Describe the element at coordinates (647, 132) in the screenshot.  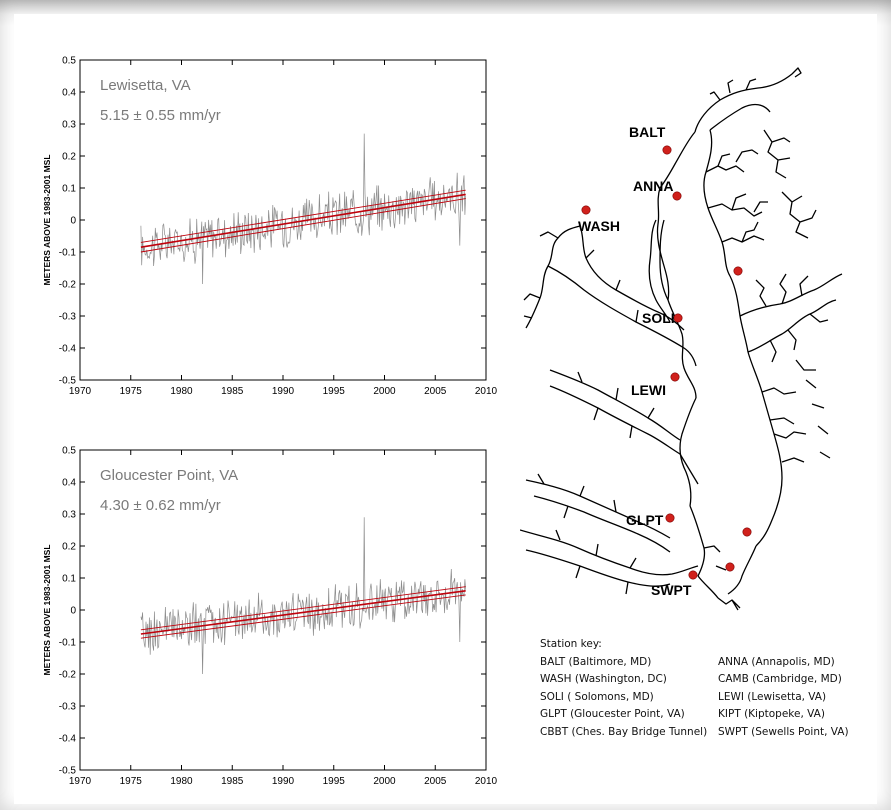
I see `station-label-balt: BALT` at that location.